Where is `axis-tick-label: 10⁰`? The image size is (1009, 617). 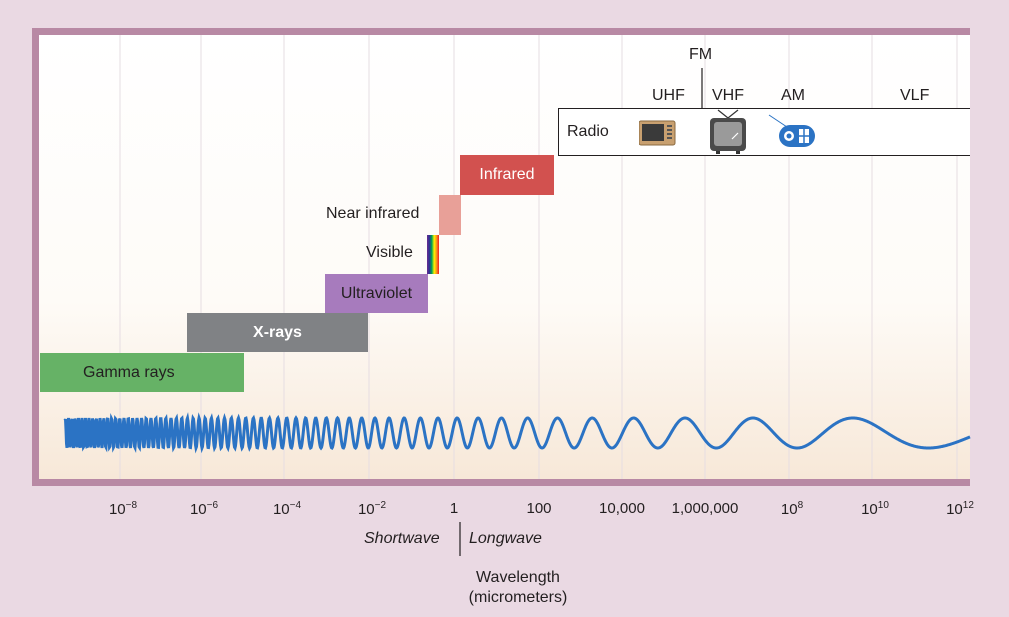 axis-tick-label: 10⁰ is located at coordinates (539, 508).